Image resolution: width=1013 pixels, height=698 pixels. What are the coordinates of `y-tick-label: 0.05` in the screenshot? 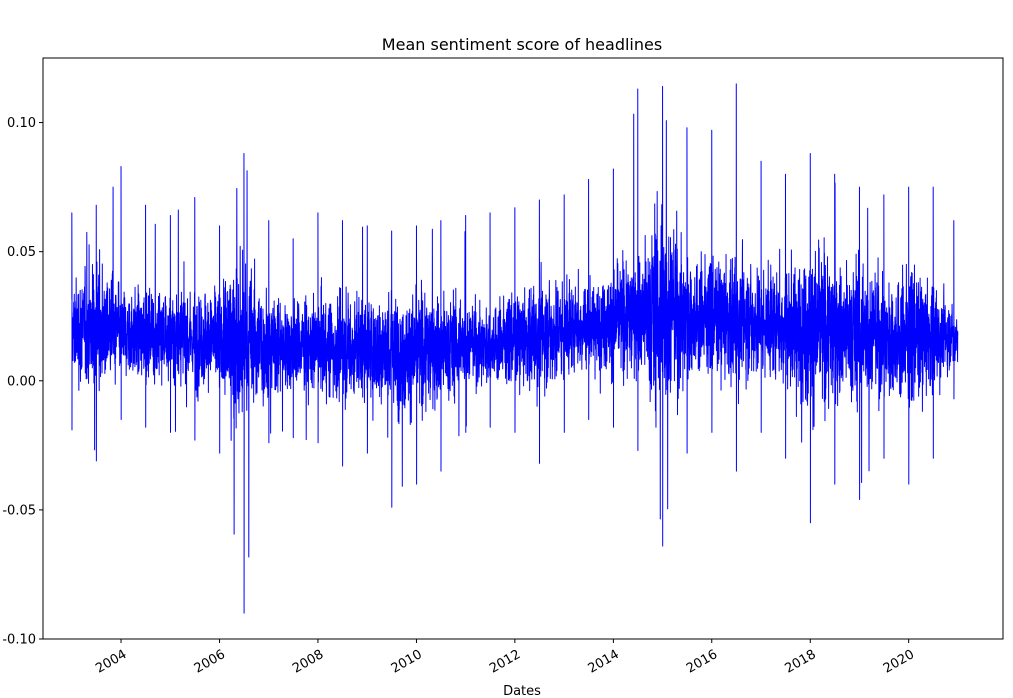 It's located at (21, 252).